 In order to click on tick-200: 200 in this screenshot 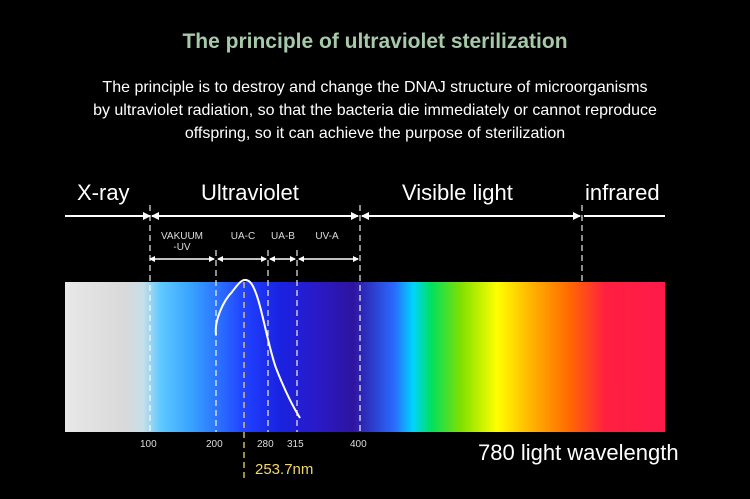, I will do `click(214, 444)`.